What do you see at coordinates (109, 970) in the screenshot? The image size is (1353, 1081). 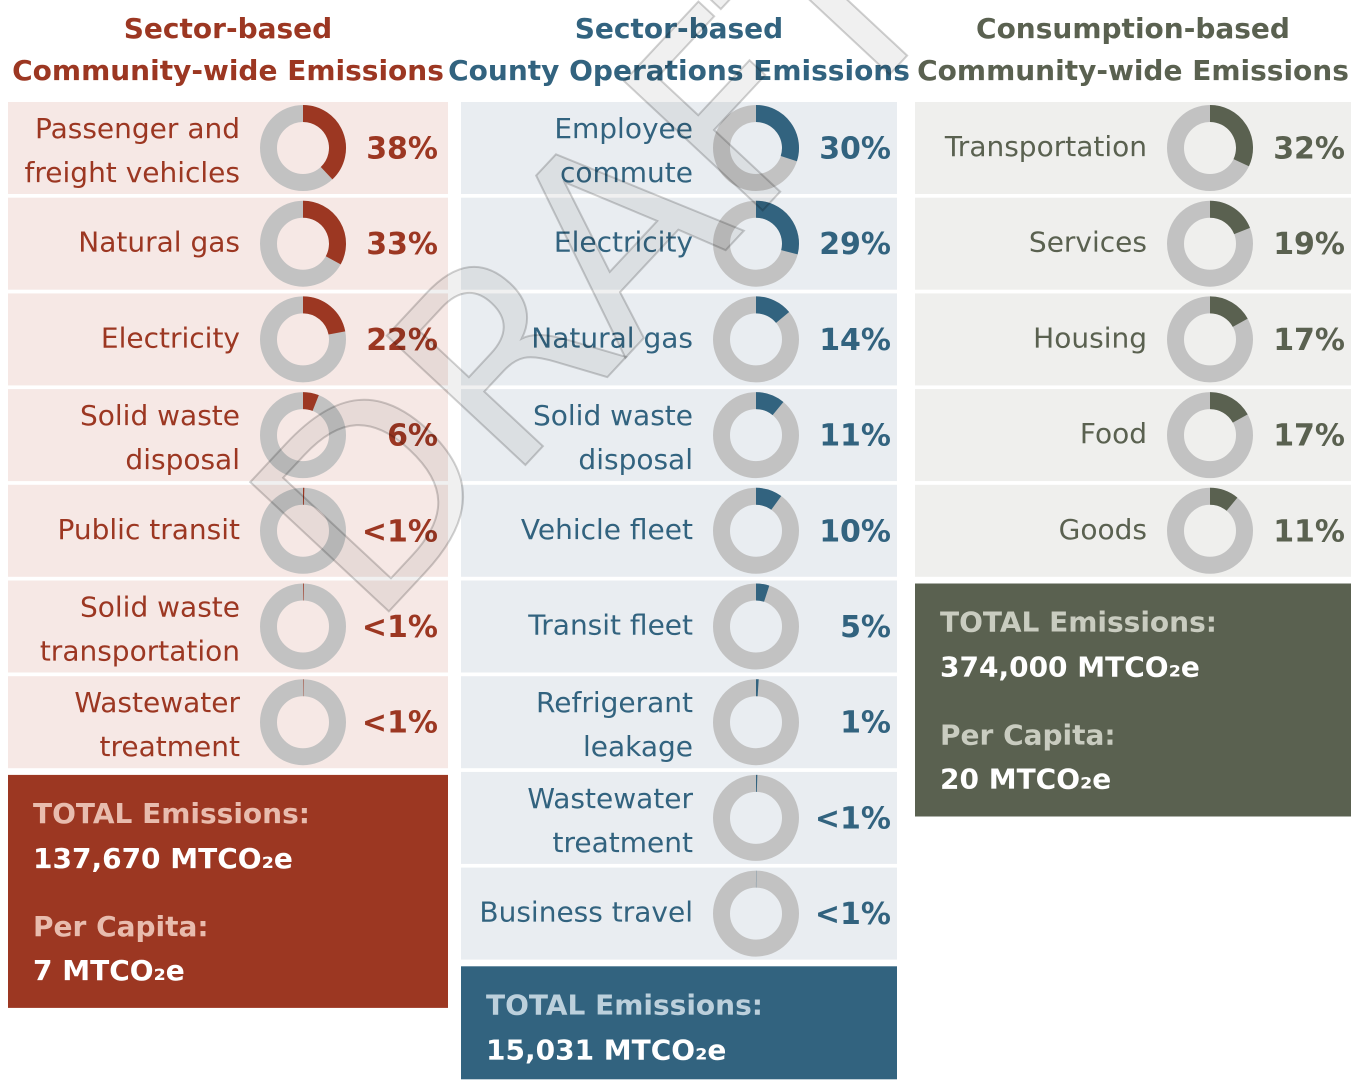 I see `per-capita-value: 7 MTCO₂e` at bounding box center [109, 970].